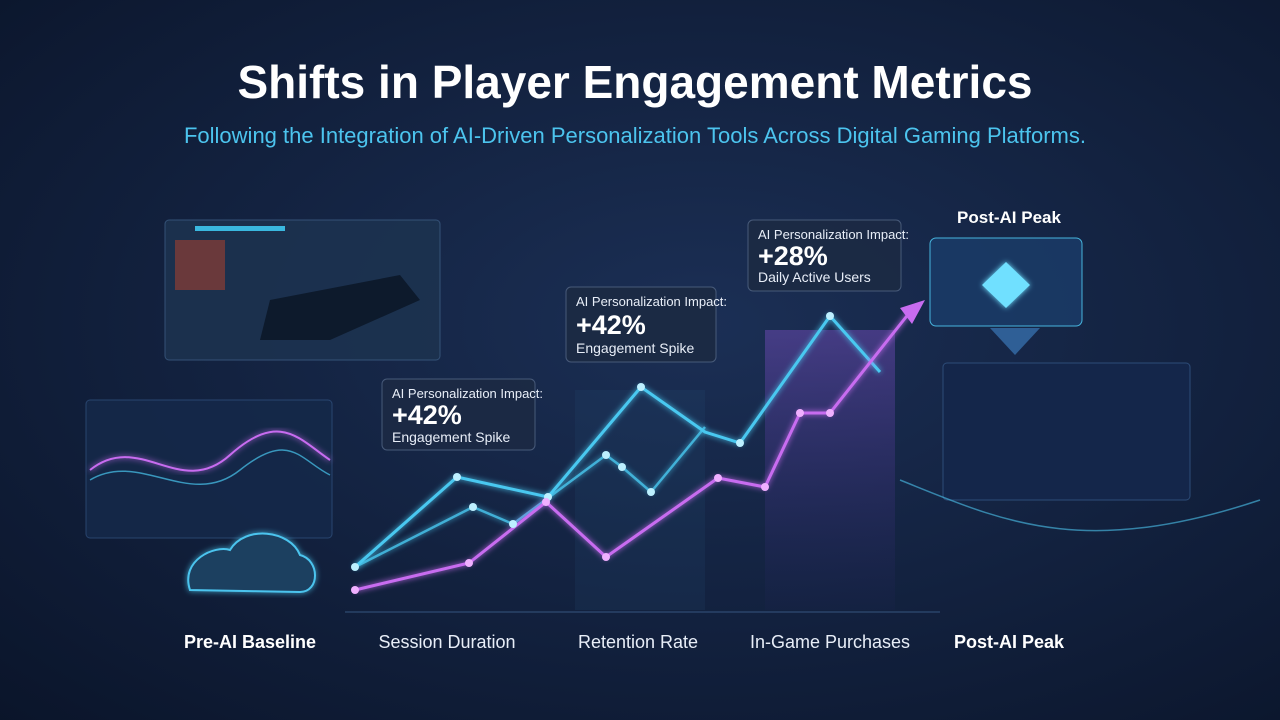 This screenshot has width=1280, height=720. Describe the element at coordinates (634, 82) in the screenshot. I see `title: Shifts in Player Engagement Metrics` at that location.